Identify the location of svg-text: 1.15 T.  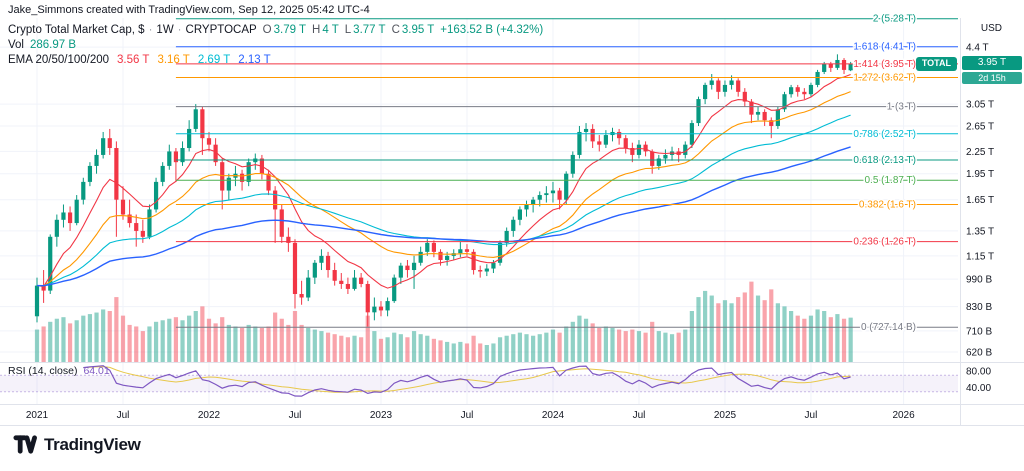
(980, 256).